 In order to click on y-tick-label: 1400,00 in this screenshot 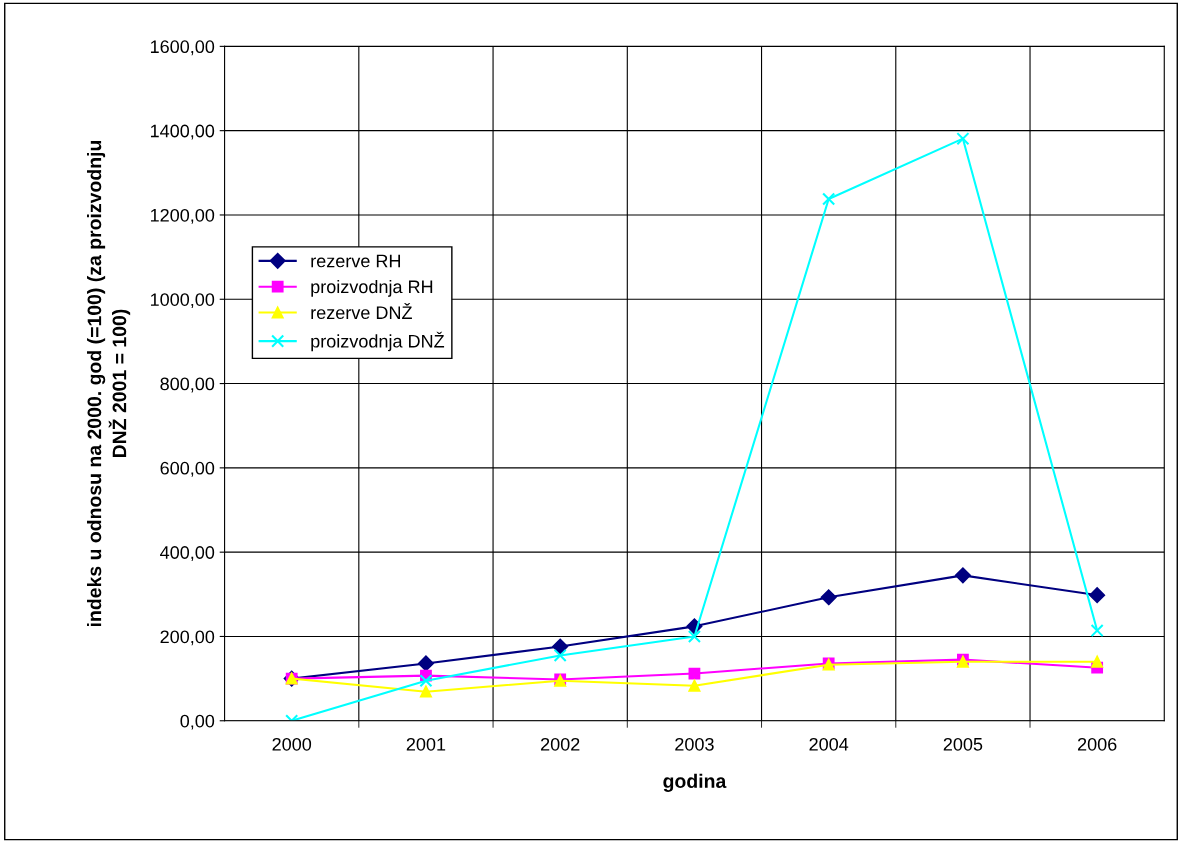, I will do `click(182, 132)`.